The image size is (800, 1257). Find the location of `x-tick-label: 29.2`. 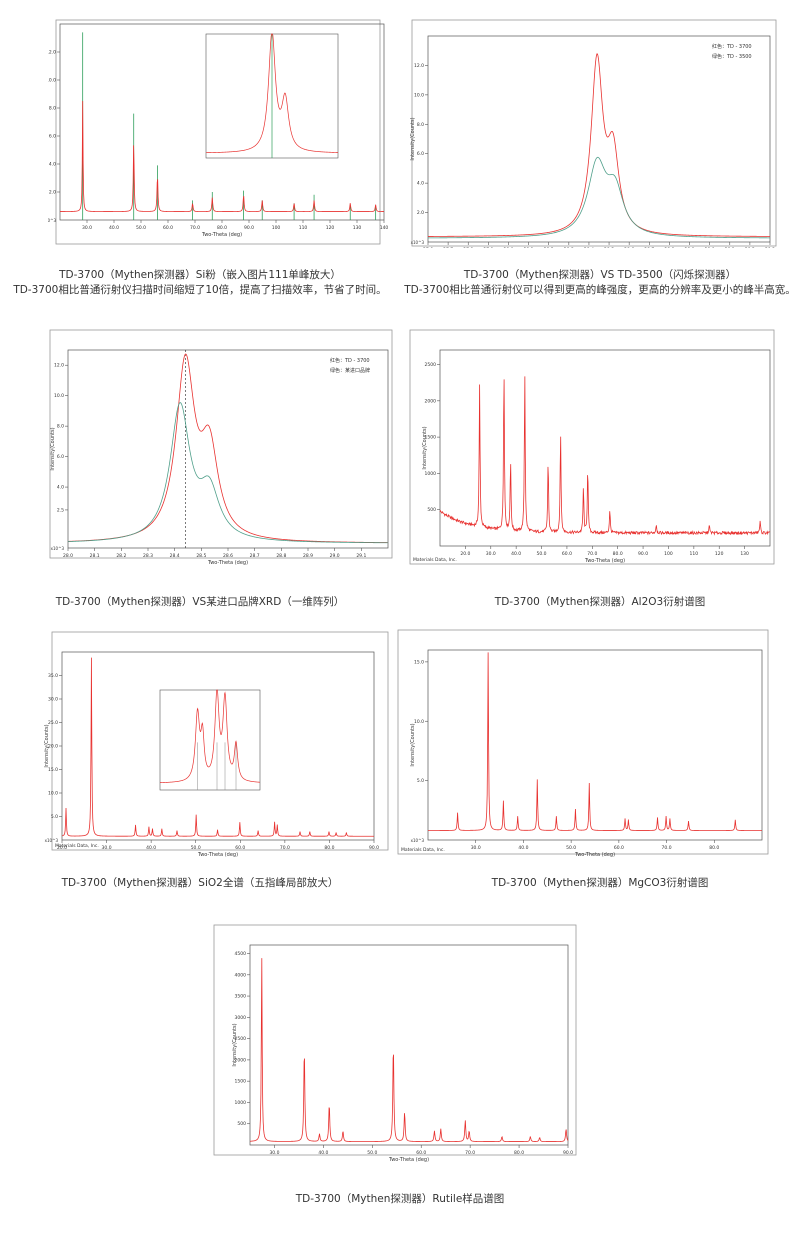

x-tick-label: 29.2 is located at coordinates (750, 247).